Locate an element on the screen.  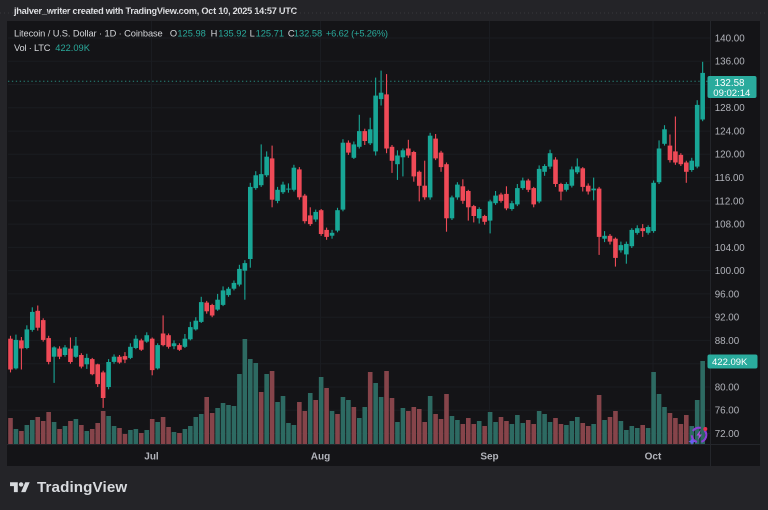
svg-text: 88.00 is located at coordinates (727, 341).